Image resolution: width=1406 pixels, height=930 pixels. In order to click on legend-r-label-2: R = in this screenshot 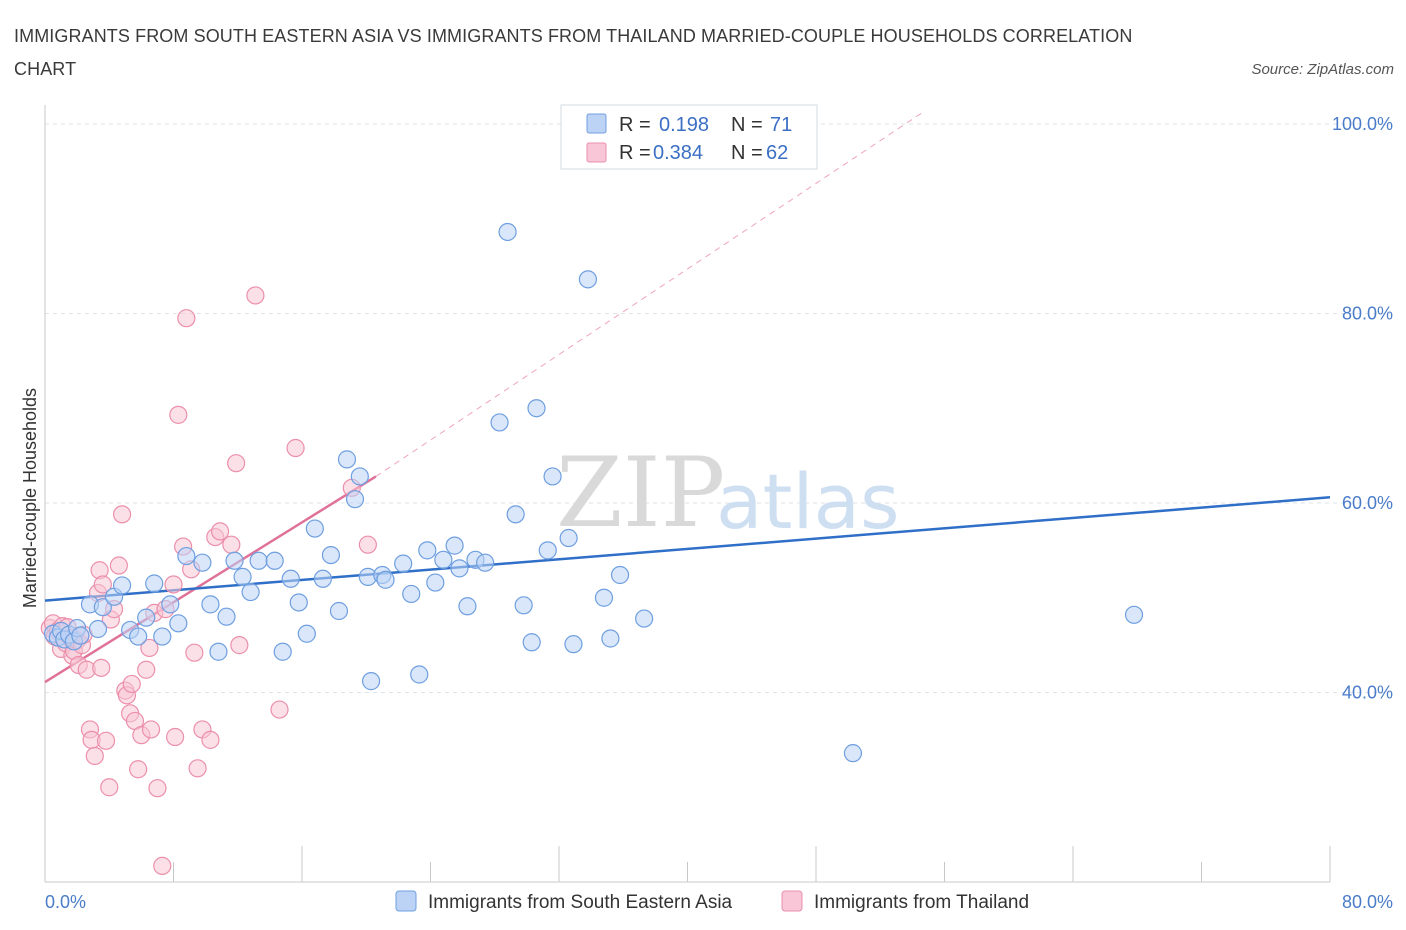, I will do `click(635, 153)`.